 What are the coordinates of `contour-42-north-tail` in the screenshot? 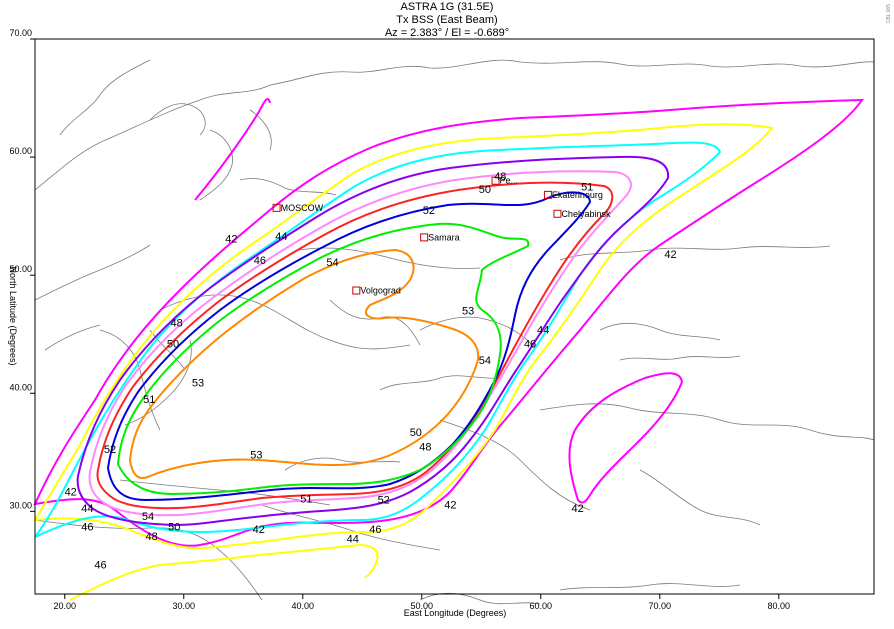 It's located at (232, 149).